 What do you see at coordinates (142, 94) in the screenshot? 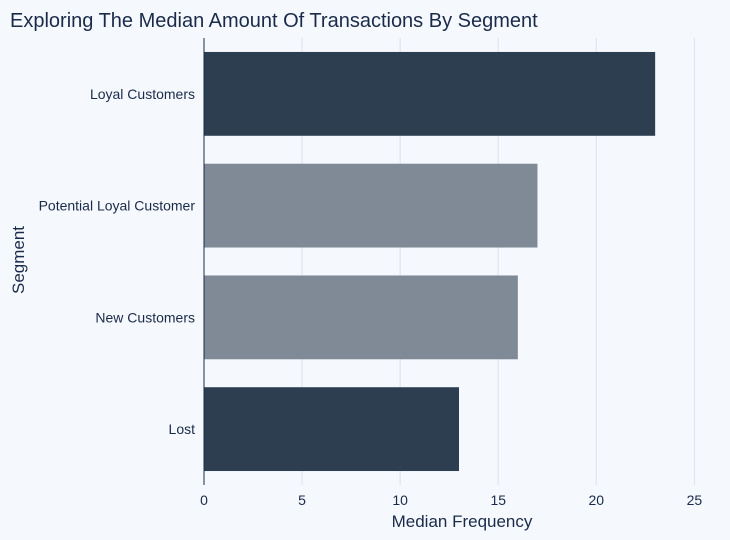
I see `y-tick-label: Loyal Customers` at bounding box center [142, 94].